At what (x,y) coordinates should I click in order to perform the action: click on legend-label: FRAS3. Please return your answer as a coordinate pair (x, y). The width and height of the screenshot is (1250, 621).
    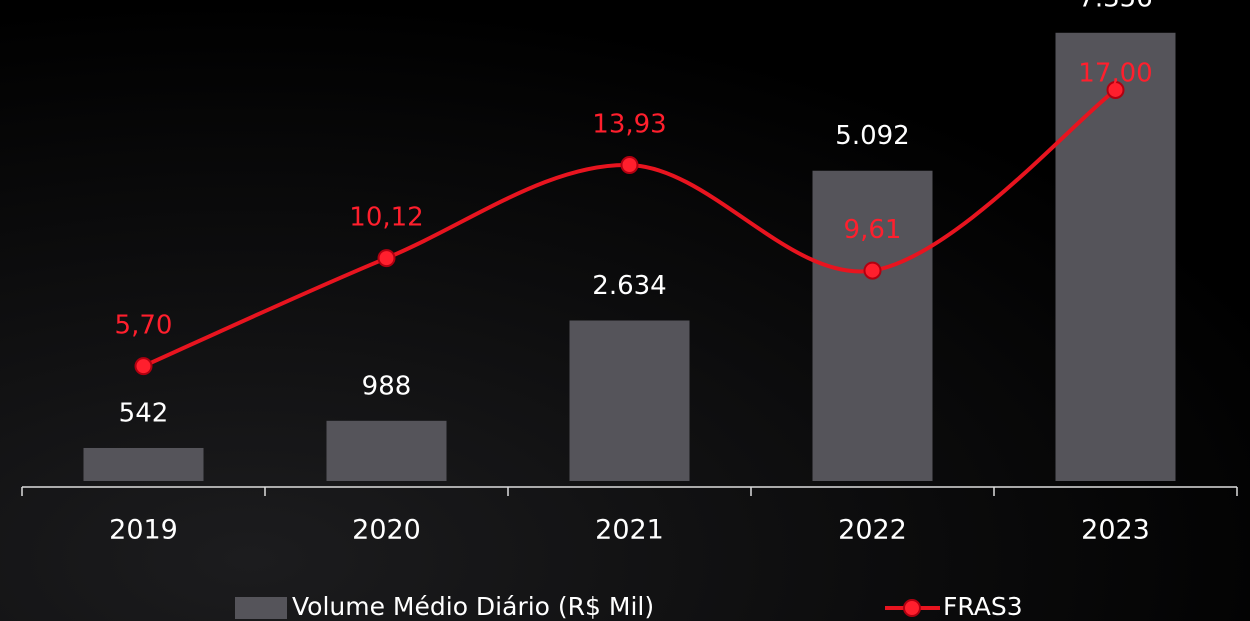
    Looking at the image, I should click on (983, 606).